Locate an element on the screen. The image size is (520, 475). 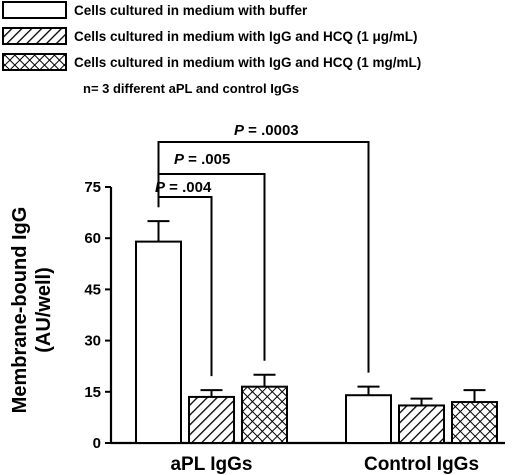
legend-swatch-hcq-high is located at coordinates (34, 62).